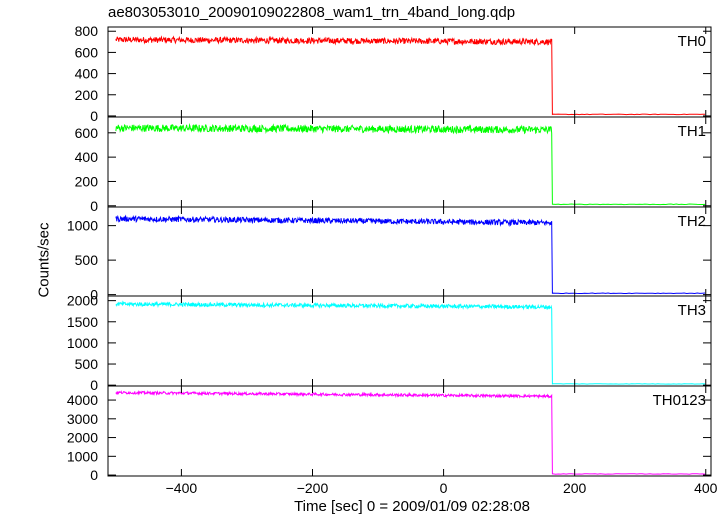 The image size is (724, 516). I want to click on series-line-th0, so click(410, 75).